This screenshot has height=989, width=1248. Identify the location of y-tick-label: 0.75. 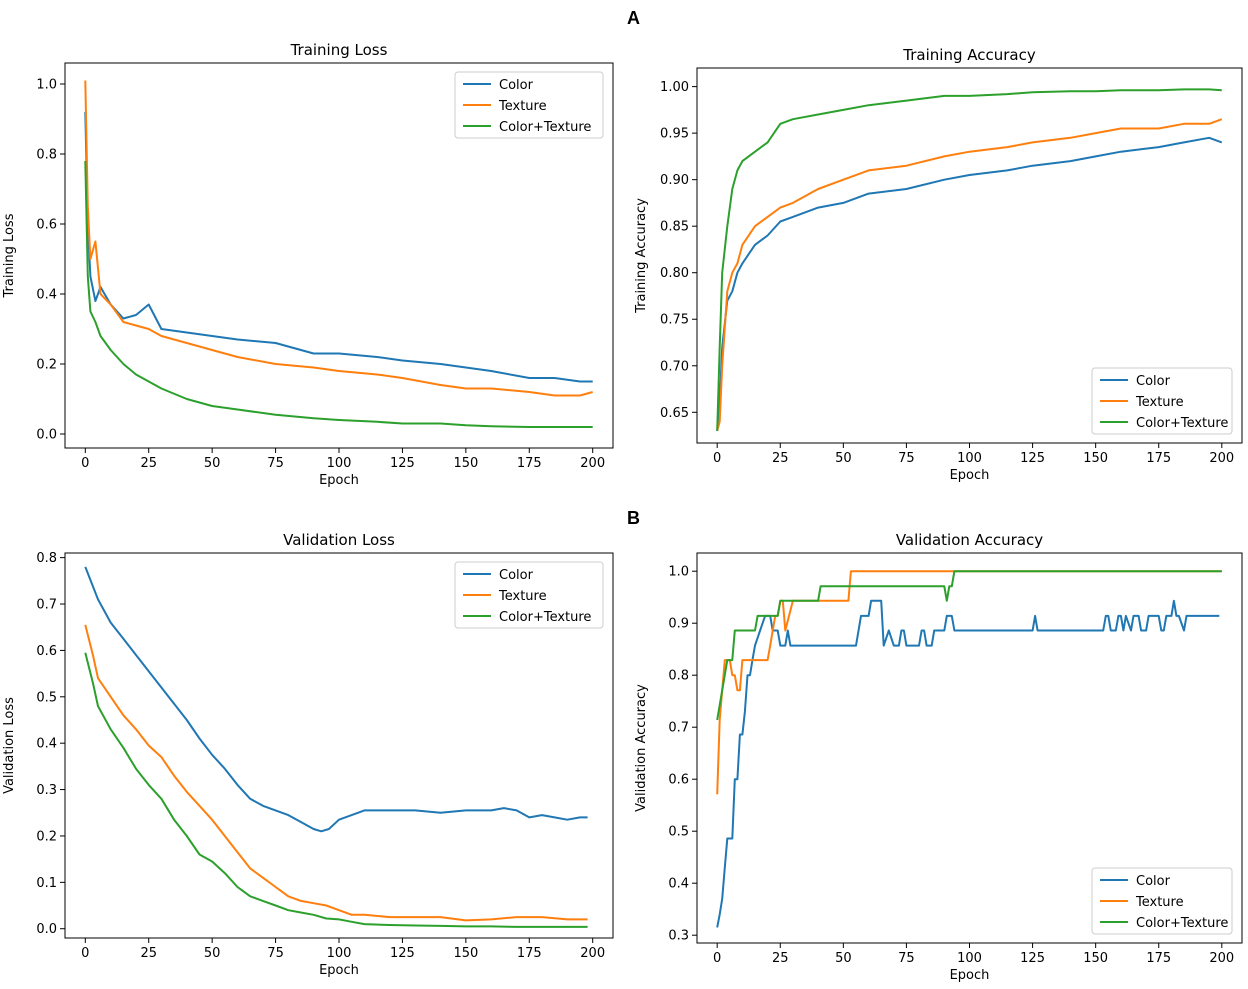
(674, 320).